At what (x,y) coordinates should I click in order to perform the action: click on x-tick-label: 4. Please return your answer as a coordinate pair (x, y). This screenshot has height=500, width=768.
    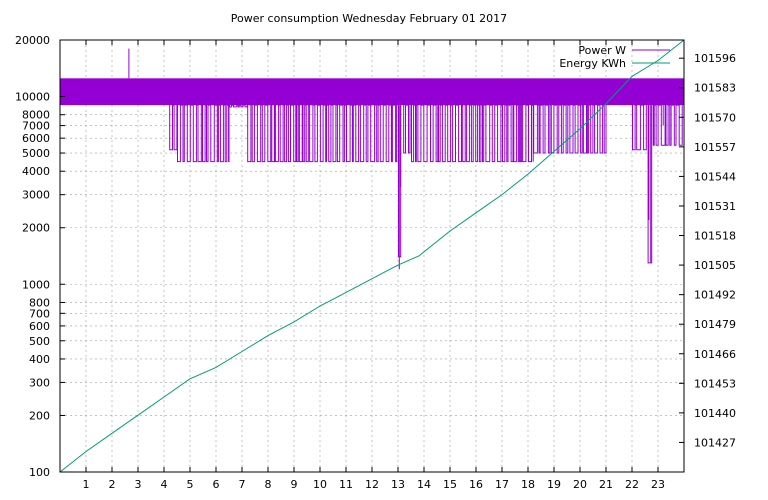
    Looking at the image, I should click on (164, 484).